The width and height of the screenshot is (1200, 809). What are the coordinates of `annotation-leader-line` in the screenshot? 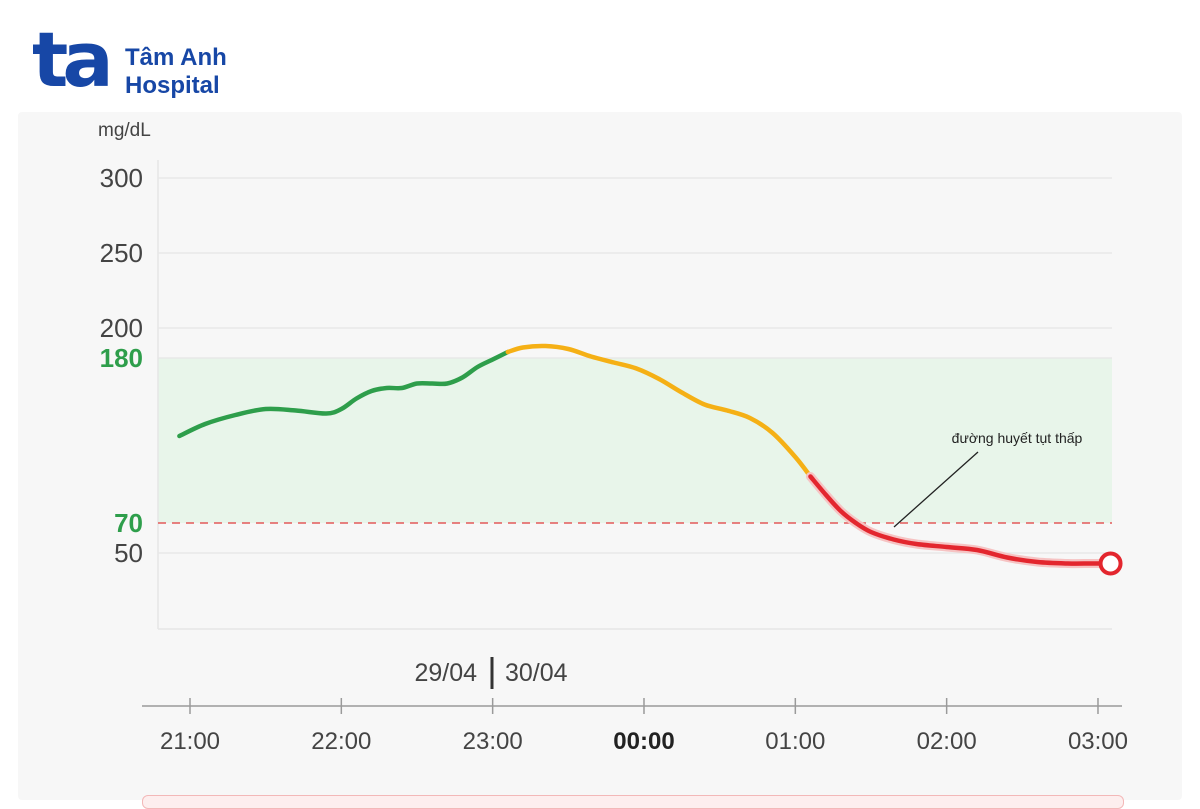 It's located at (936, 489).